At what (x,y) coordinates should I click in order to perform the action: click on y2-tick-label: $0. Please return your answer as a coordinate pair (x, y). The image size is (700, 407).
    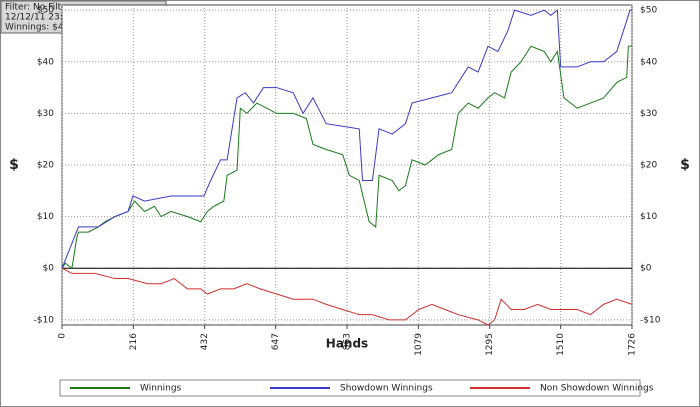
    Looking at the image, I should click on (646, 269).